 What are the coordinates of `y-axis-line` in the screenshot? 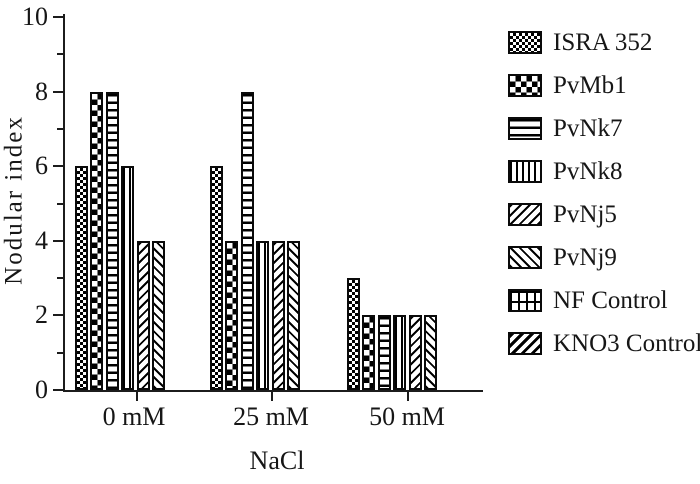 It's located at (64, 203).